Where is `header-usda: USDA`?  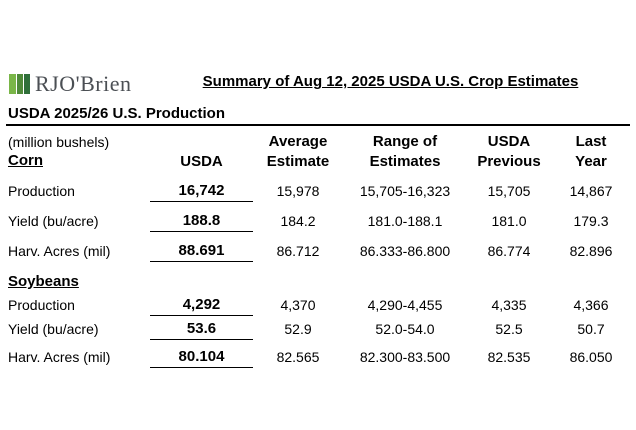 header-usda: USDA is located at coordinates (201, 161).